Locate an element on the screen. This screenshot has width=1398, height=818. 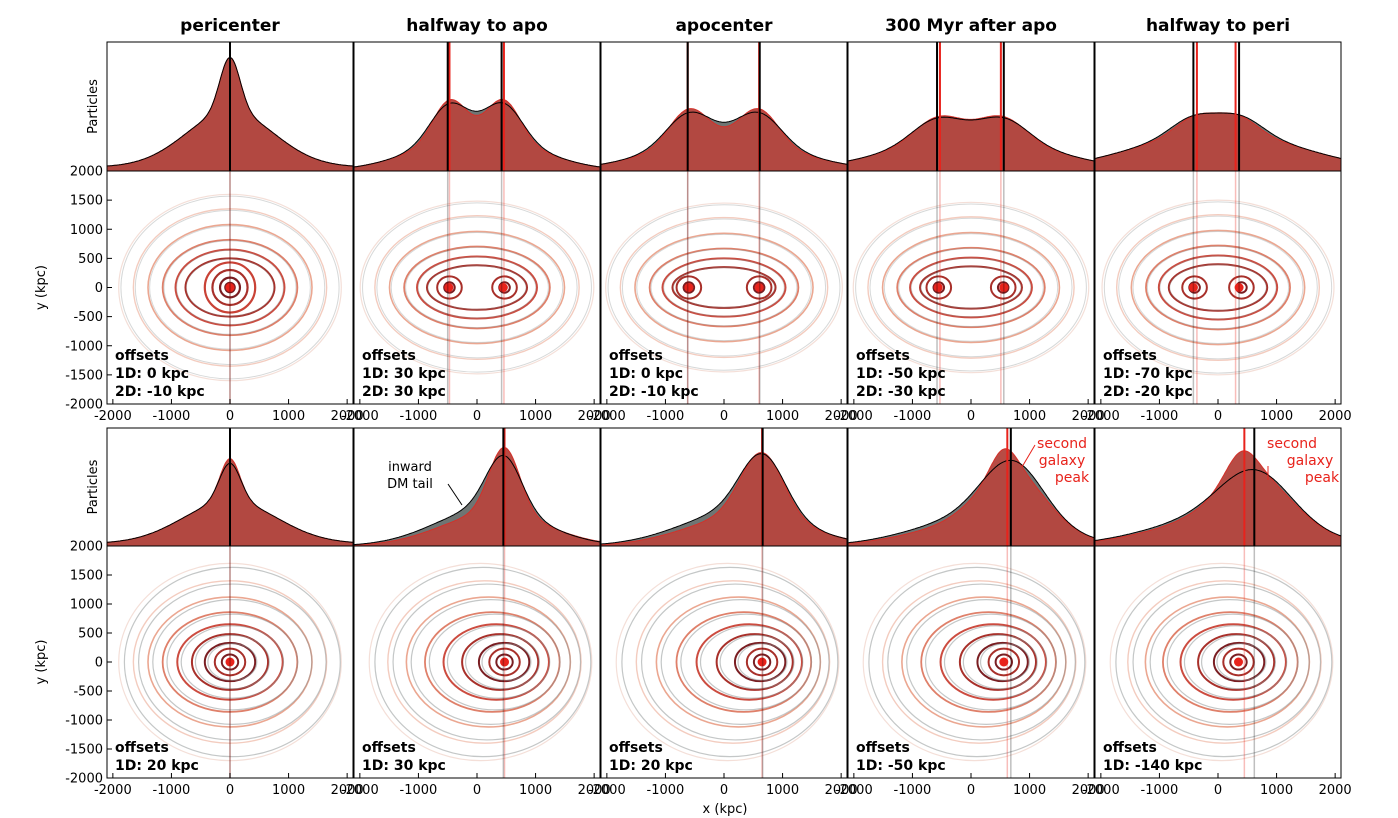
y-tick-label: 500 is located at coordinates (90, 634).